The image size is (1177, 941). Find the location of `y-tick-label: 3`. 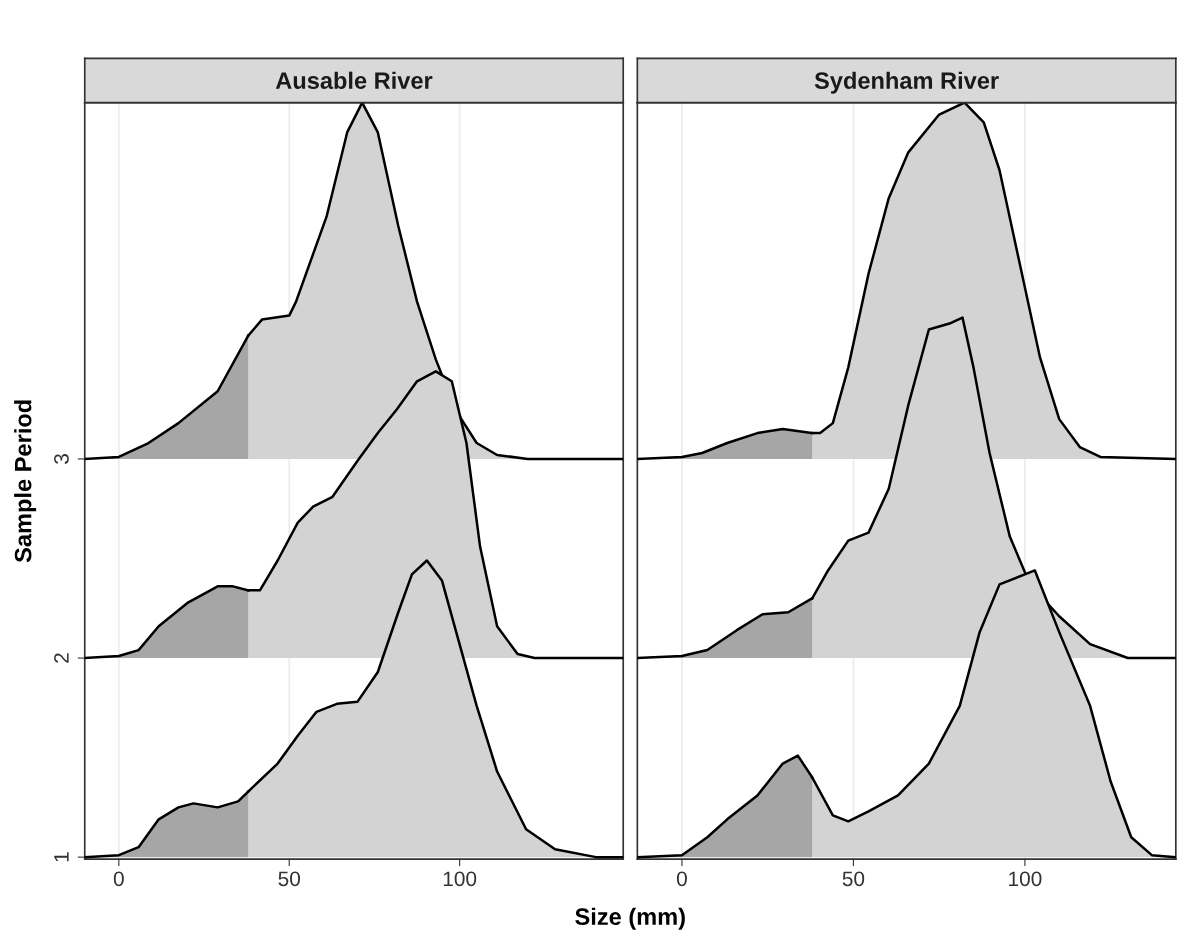

y-tick-label: 3 is located at coordinates (61, 459).